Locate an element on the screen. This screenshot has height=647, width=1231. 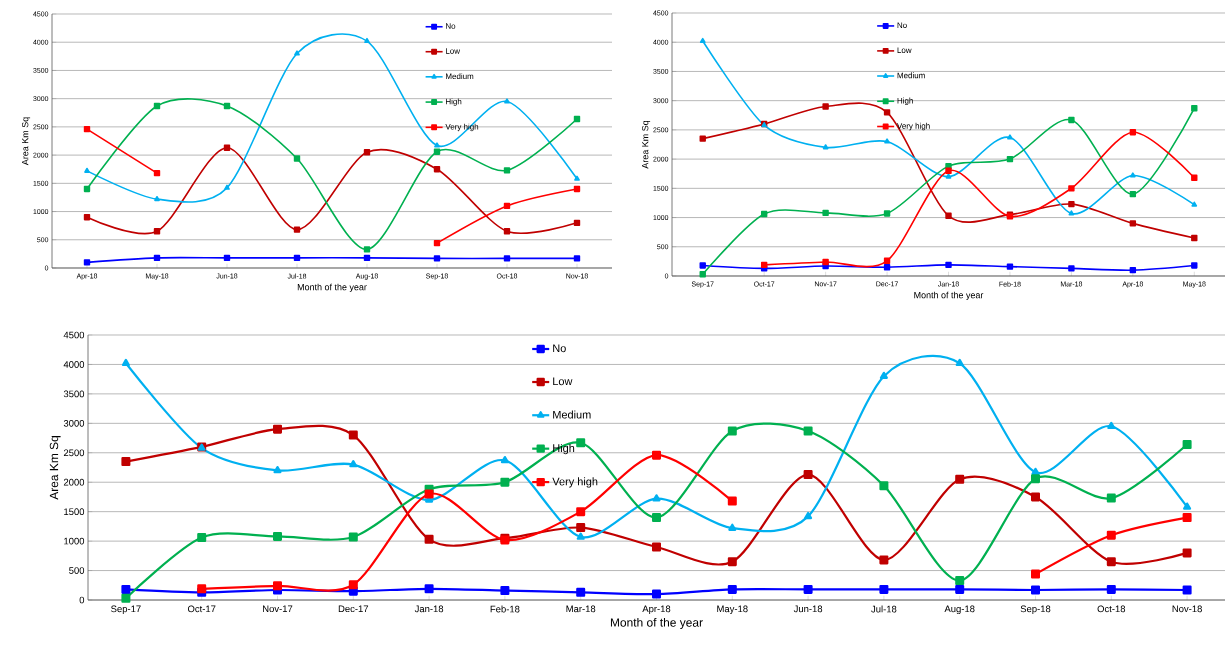
x-tick-label: Oct-18 is located at coordinates (1111, 609).